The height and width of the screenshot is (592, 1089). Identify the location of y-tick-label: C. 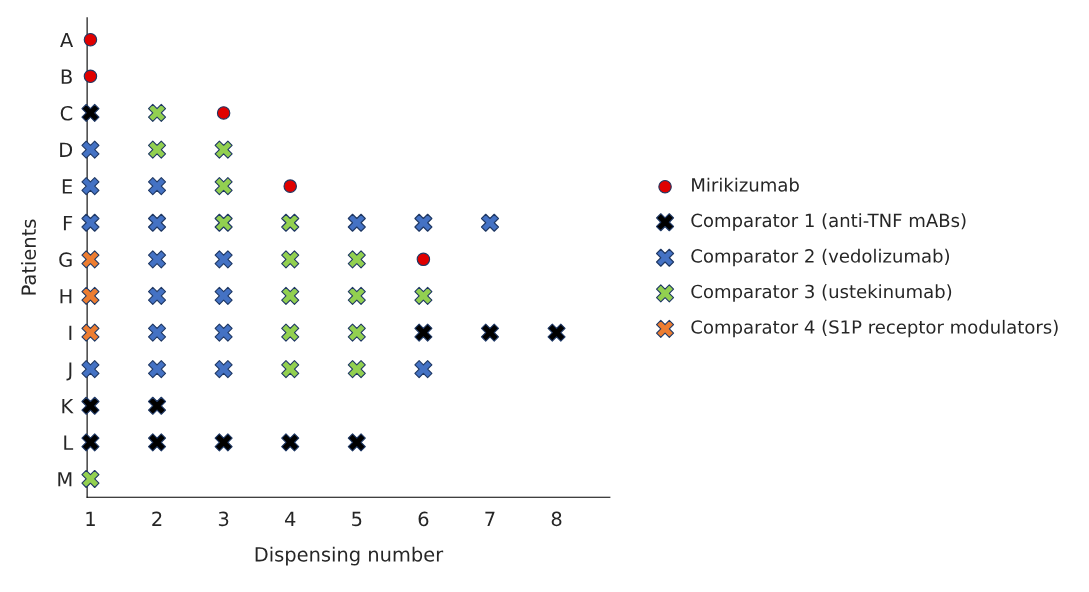
(66, 113).